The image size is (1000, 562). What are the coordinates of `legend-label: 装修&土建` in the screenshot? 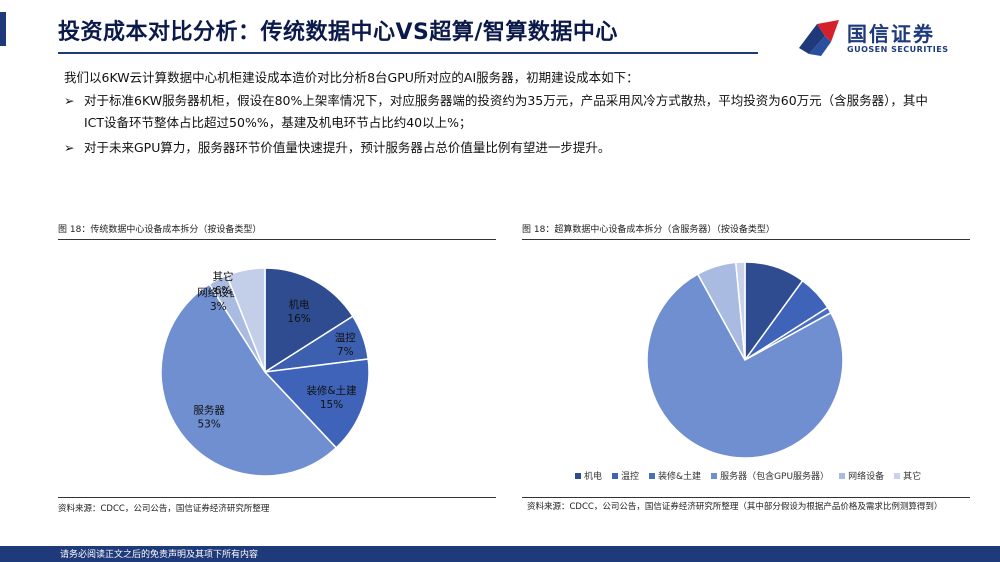 It's located at (680, 477).